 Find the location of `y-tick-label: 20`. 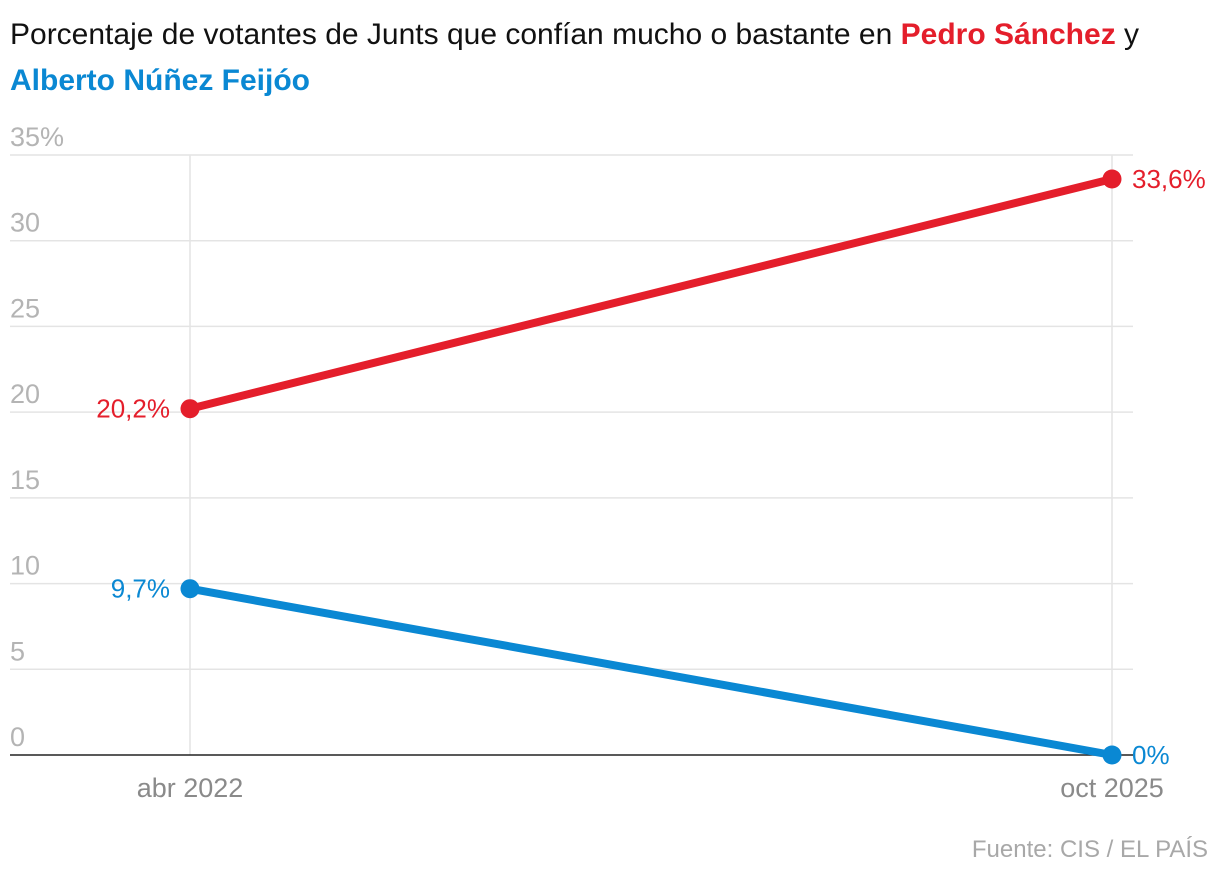

y-tick-label: 20 is located at coordinates (25, 394).